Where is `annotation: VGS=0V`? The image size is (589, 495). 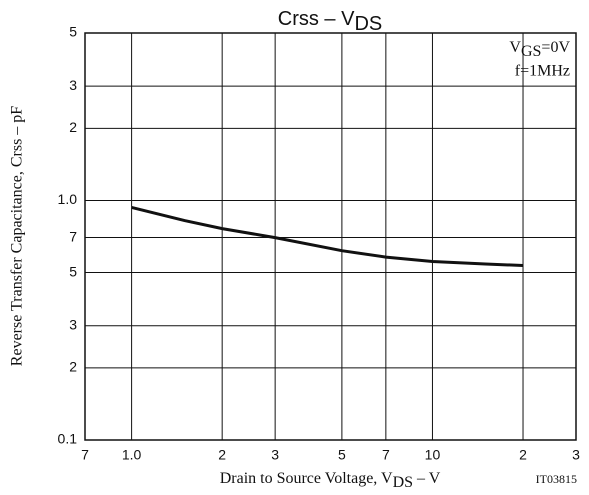
annotation: VGS=0V is located at coordinates (539, 49).